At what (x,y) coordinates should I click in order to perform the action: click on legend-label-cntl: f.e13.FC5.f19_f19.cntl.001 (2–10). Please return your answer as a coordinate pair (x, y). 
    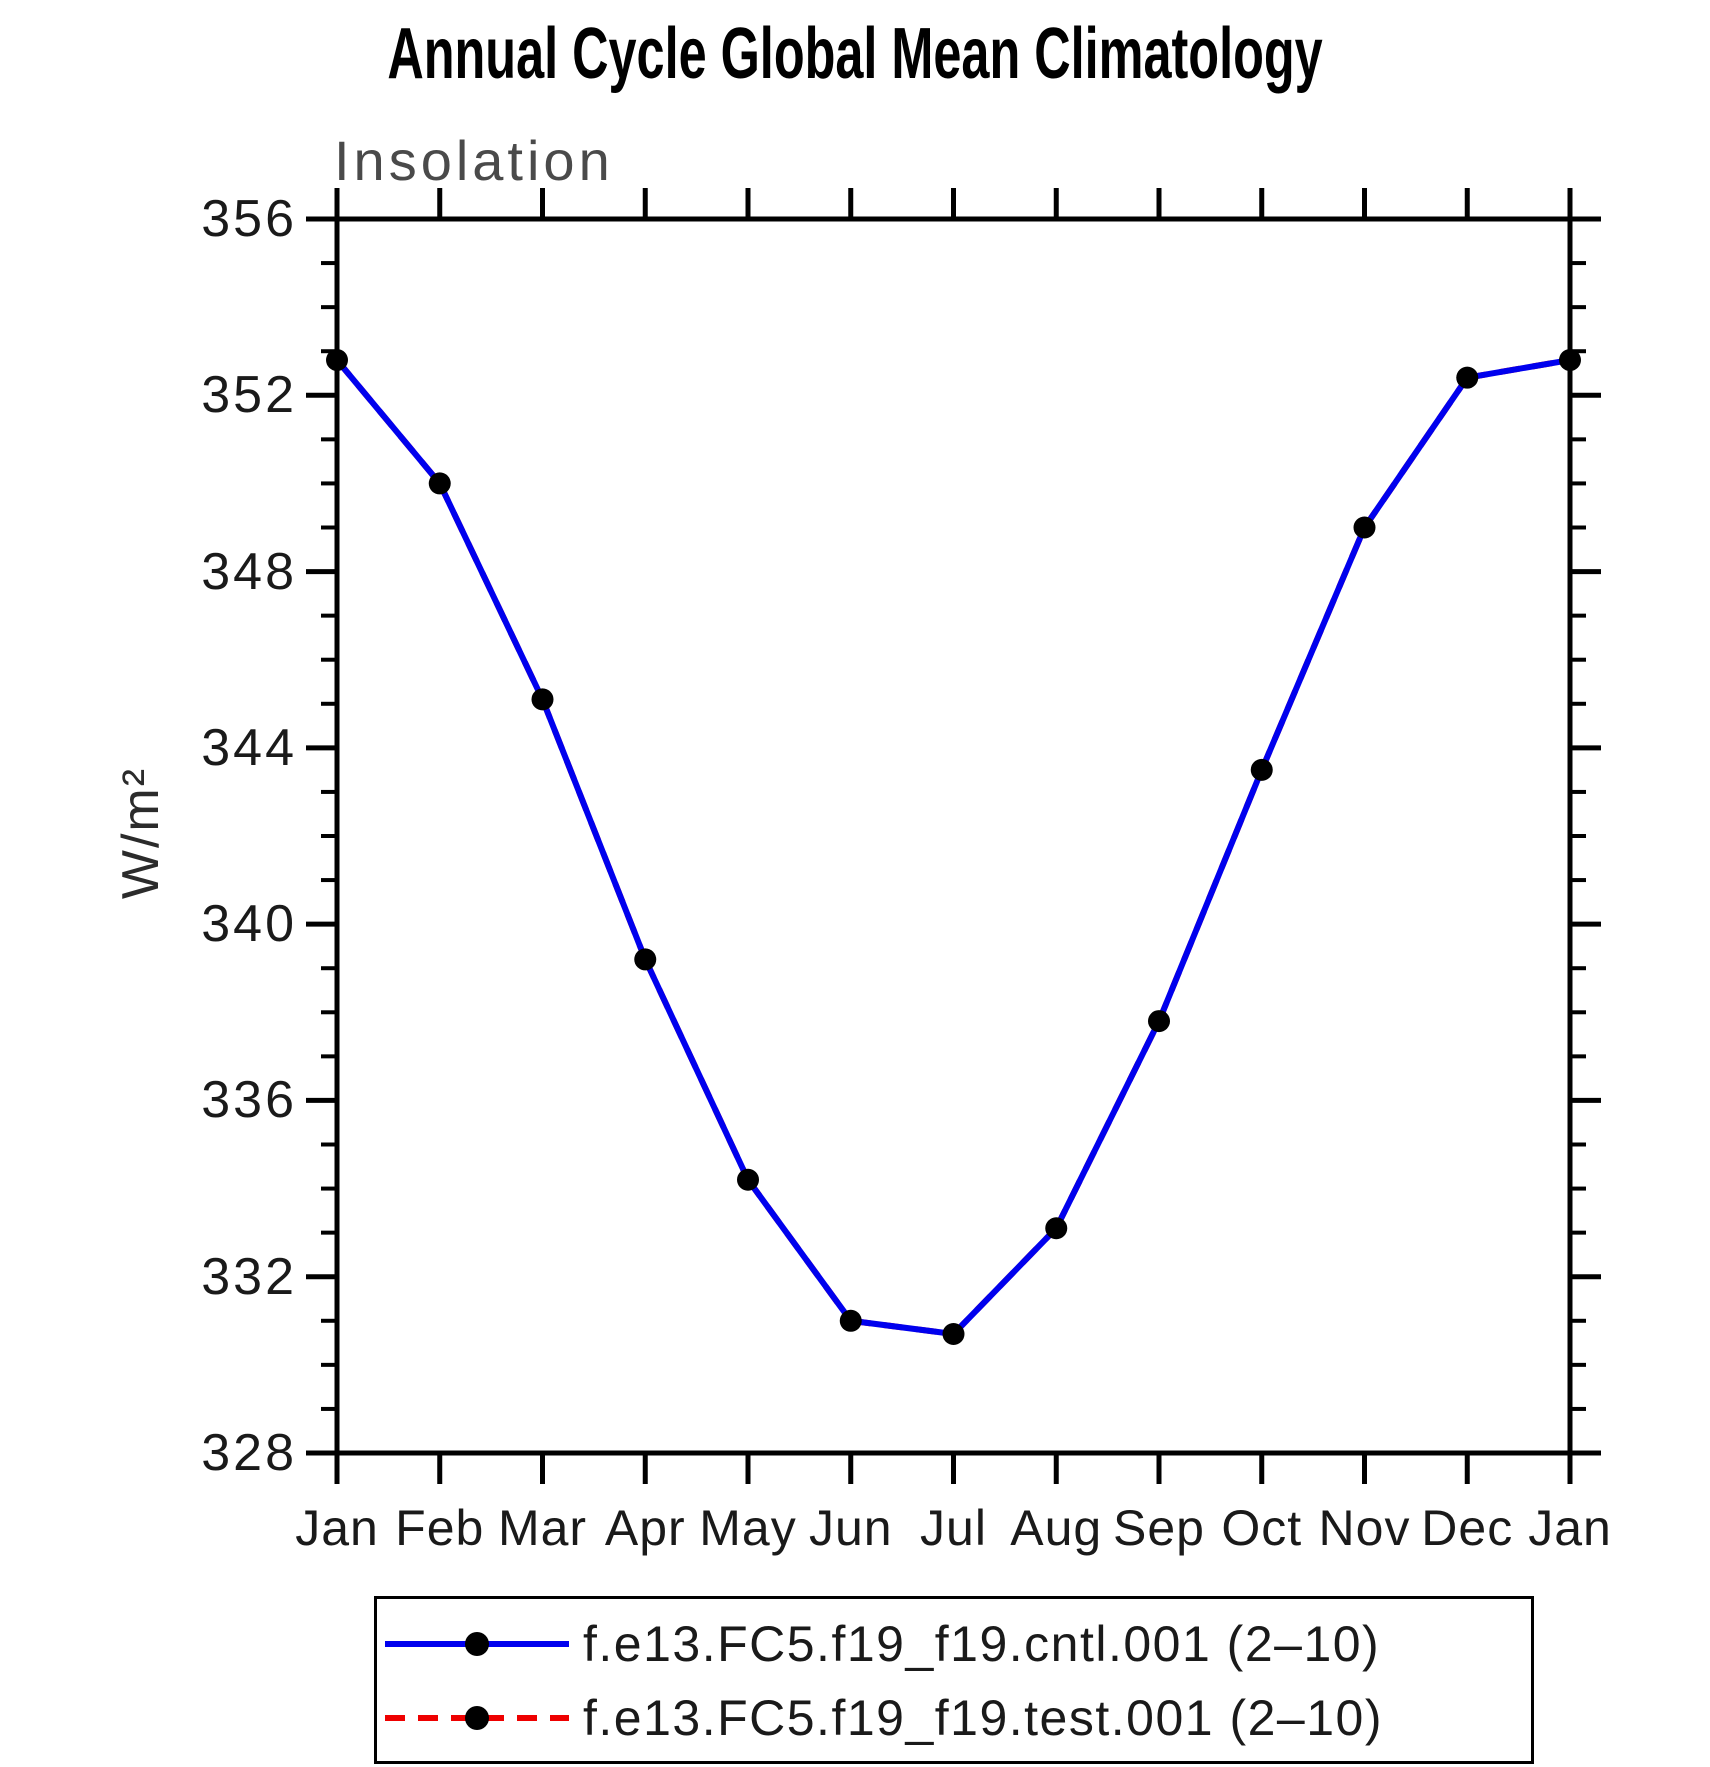
    Looking at the image, I should click on (982, 1644).